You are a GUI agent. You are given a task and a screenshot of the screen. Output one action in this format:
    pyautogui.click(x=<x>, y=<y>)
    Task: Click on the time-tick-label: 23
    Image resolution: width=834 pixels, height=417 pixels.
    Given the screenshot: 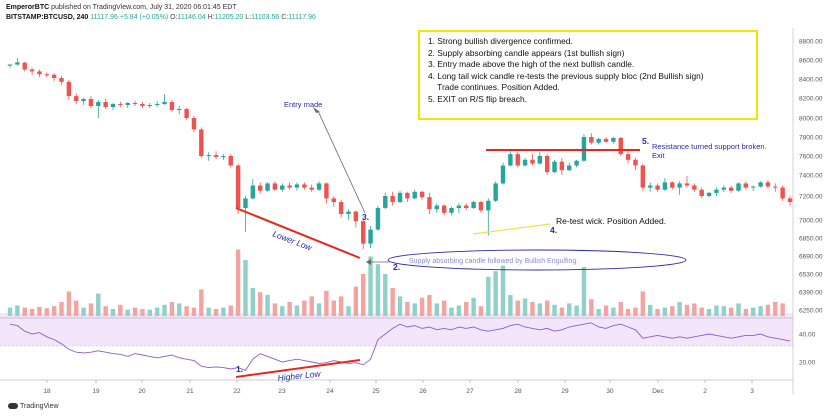 What is the action you would take?
    pyautogui.click(x=282, y=391)
    